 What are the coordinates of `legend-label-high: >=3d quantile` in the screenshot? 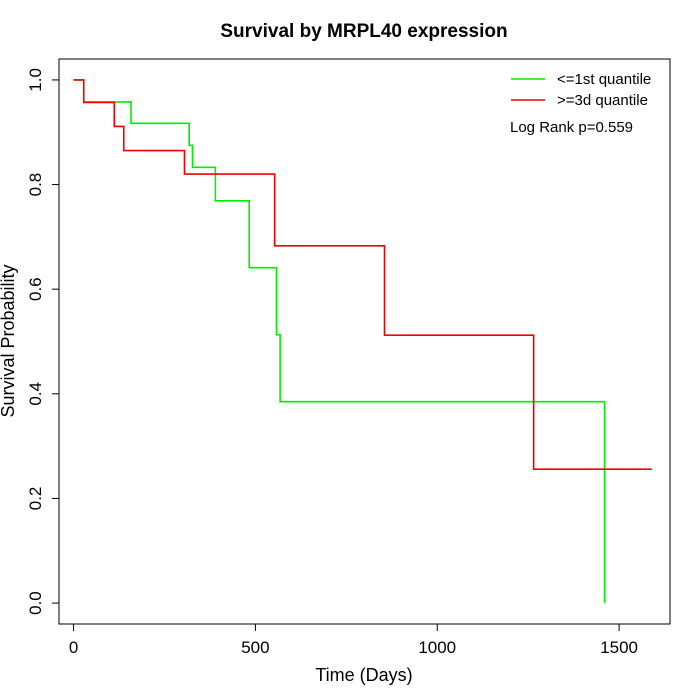 It's located at (602, 100).